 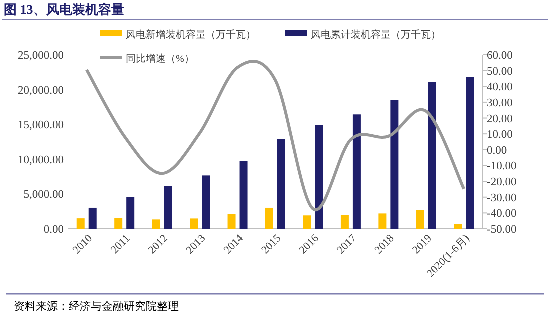 What do you see at coordinates (500, 88) in the screenshot?
I see `y2-tick-label: 40.00` at bounding box center [500, 88].